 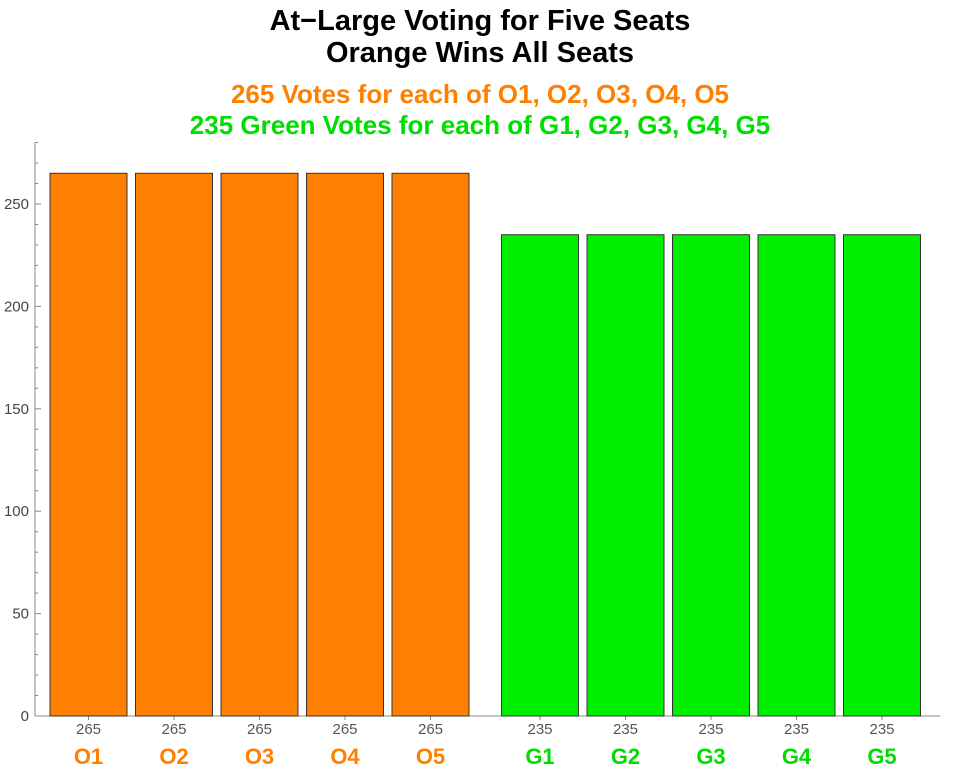 I want to click on y-tick-label: 100, so click(x=16, y=511).